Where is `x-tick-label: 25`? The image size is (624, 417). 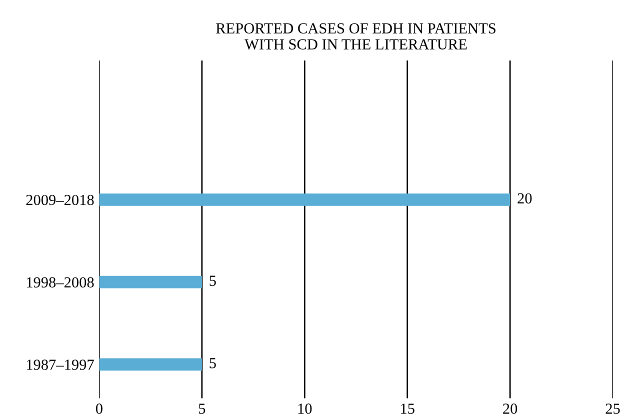 x-tick-label: 25 is located at coordinates (613, 409).